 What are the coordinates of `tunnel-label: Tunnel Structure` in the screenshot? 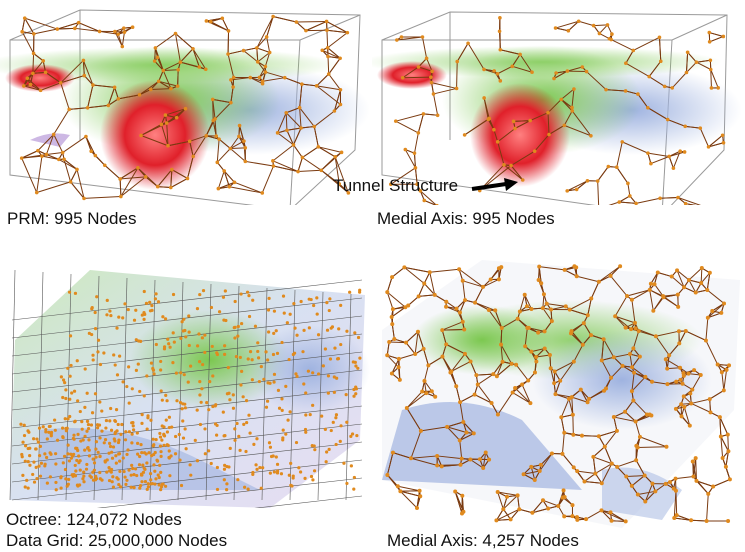 It's located at (396, 185).